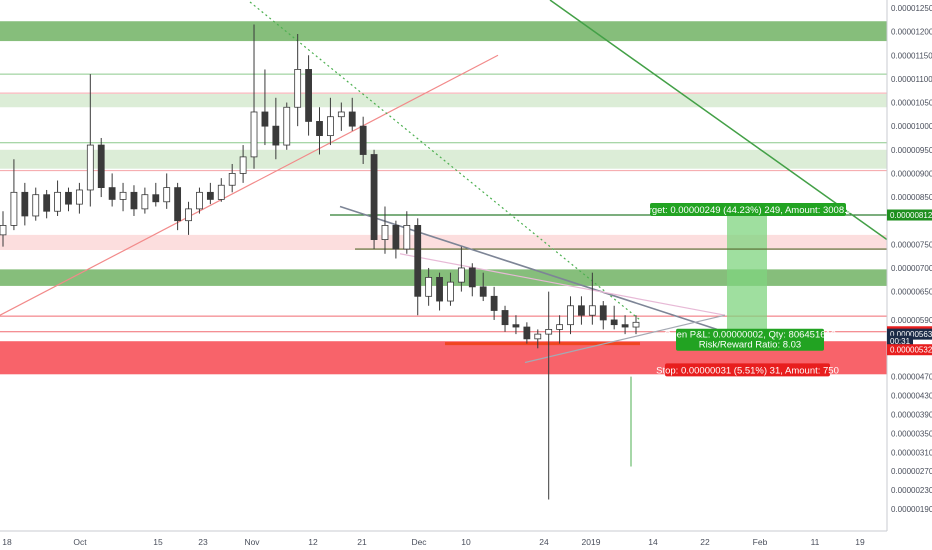 This screenshot has width=932, height=550. I want to click on stop-label-bg, so click(747, 370).